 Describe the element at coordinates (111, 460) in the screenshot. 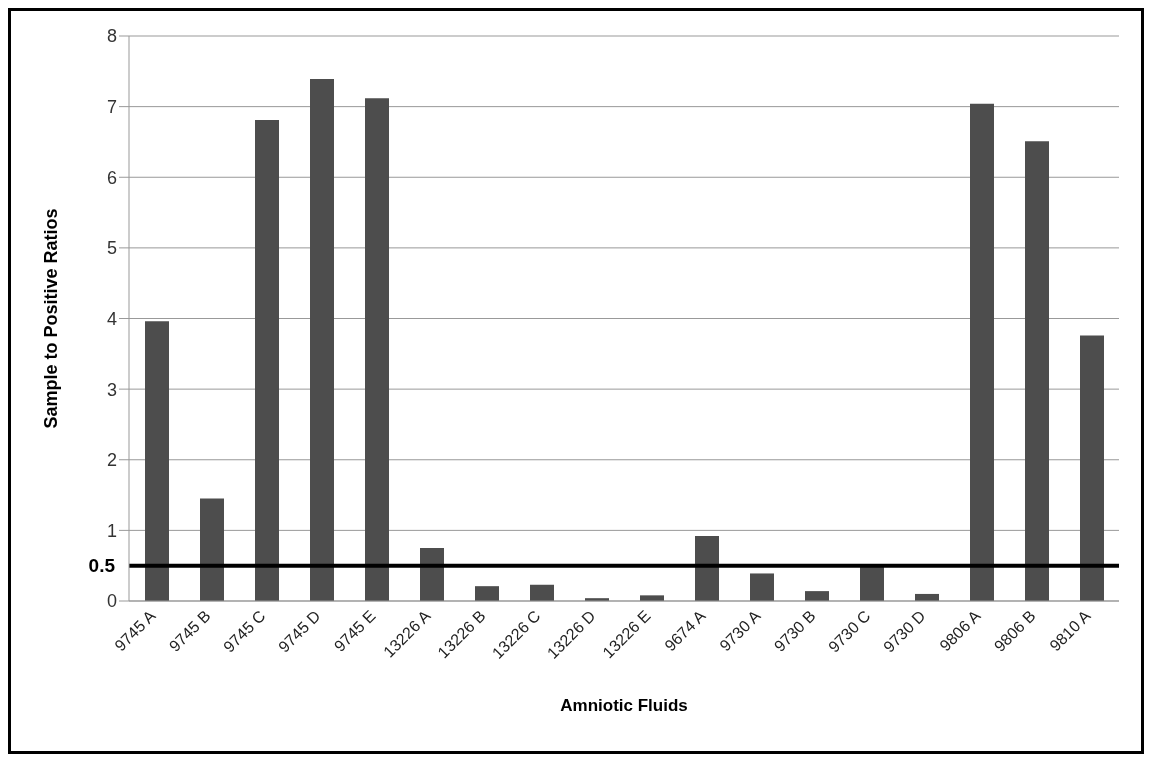

I see `y-tick-label: 2` at that location.